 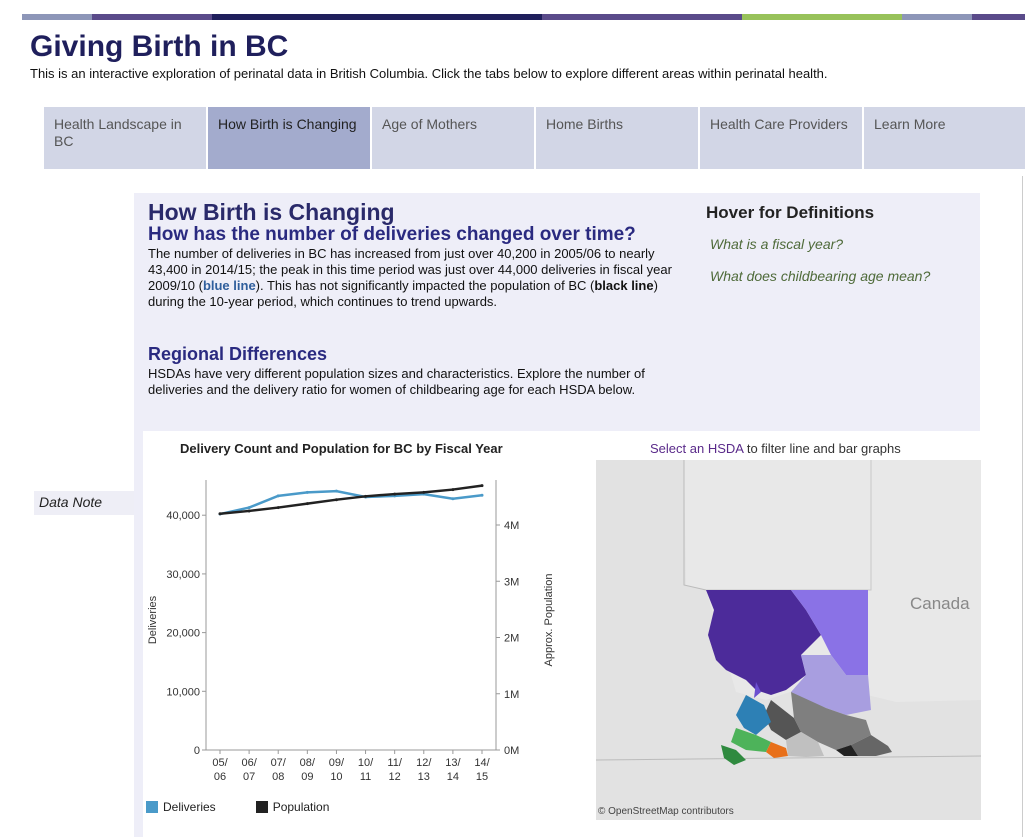 I want to click on hsda-central-vancouver-island, so click(x=751, y=740).